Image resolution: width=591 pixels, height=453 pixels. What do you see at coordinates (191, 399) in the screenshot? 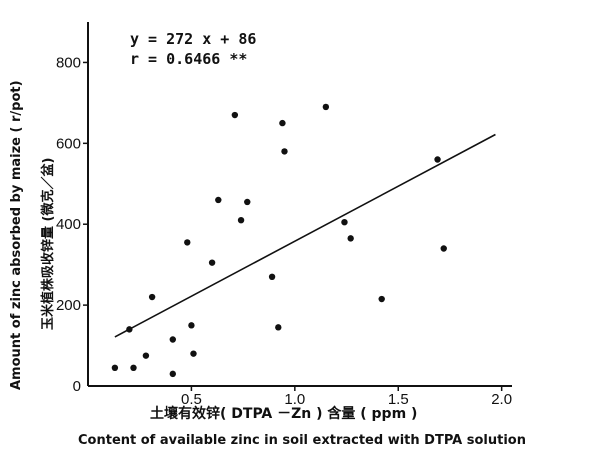
I see `x-tick-label: 0.5` at bounding box center [191, 399].